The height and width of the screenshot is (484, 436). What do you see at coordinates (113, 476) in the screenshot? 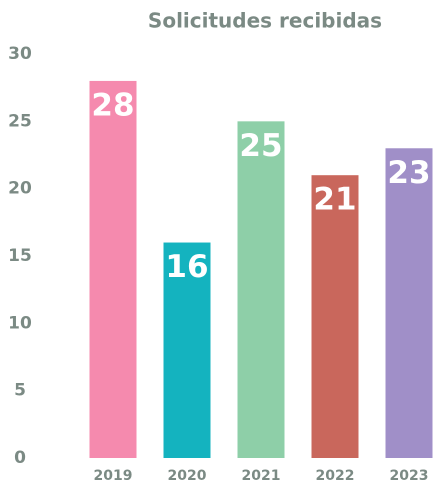
I see `x-tick-label: 2019` at bounding box center [113, 476].